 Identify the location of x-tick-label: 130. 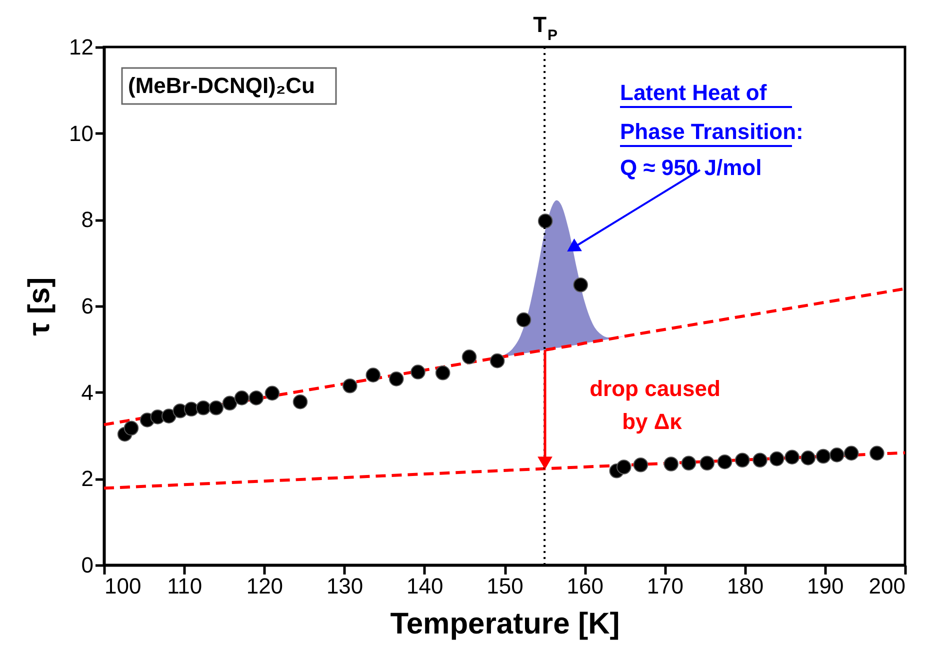
(345, 586).